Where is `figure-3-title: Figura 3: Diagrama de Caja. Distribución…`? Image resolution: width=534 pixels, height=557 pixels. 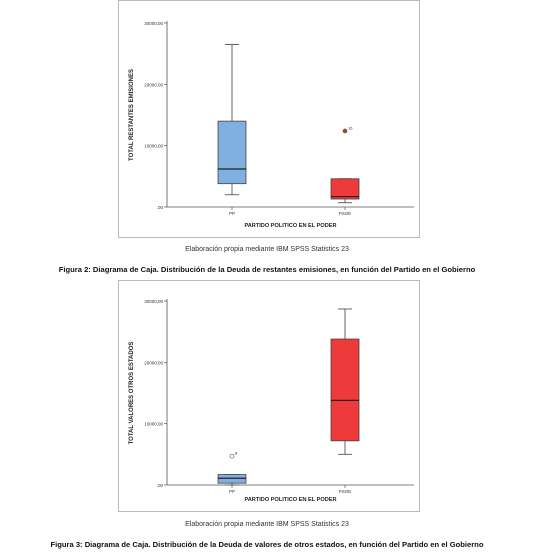
figure-3-title: Figura 3: Diagrama de Caja. Distribución… is located at coordinates (267, 544).